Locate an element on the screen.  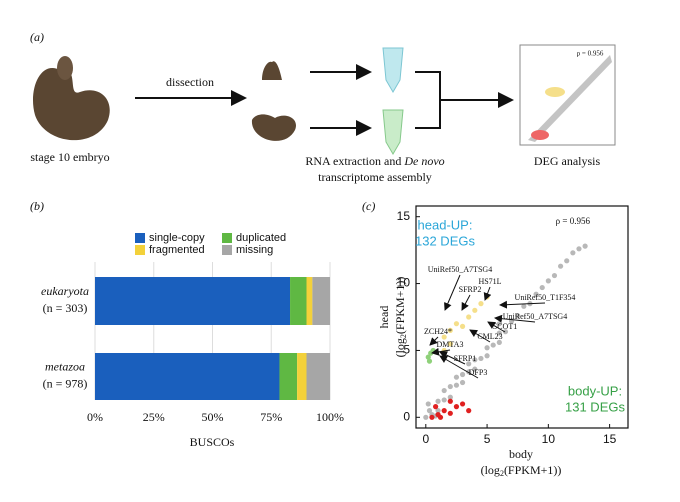
embryo-label: stage 10 embryo is located at coordinates (69, 157).